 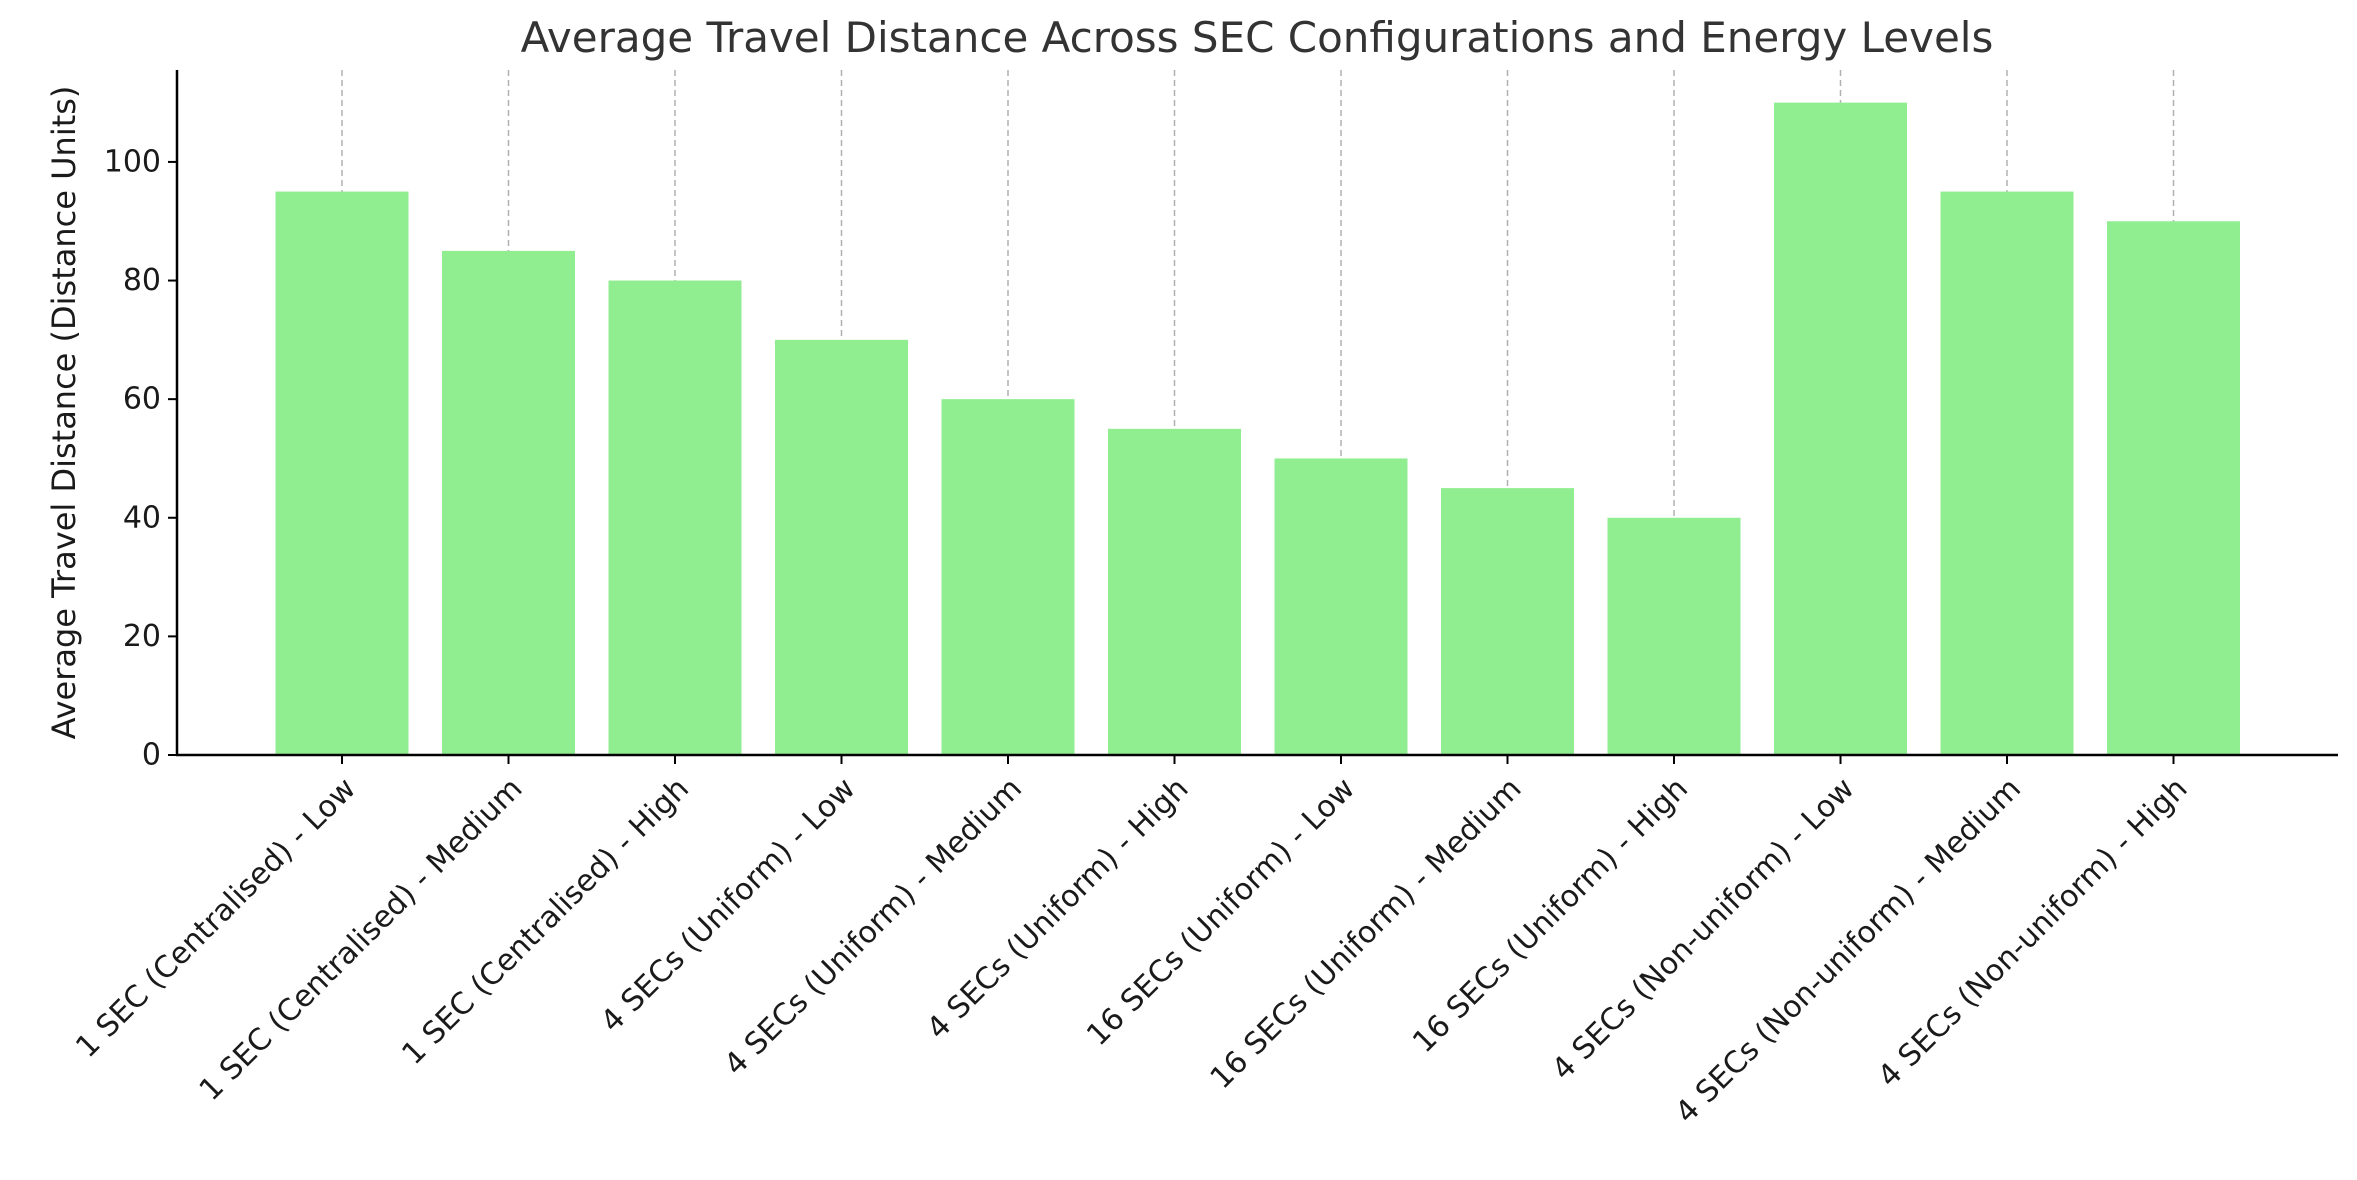 What do you see at coordinates (142, 517) in the screenshot?
I see `y-tick-label: 40` at bounding box center [142, 517].